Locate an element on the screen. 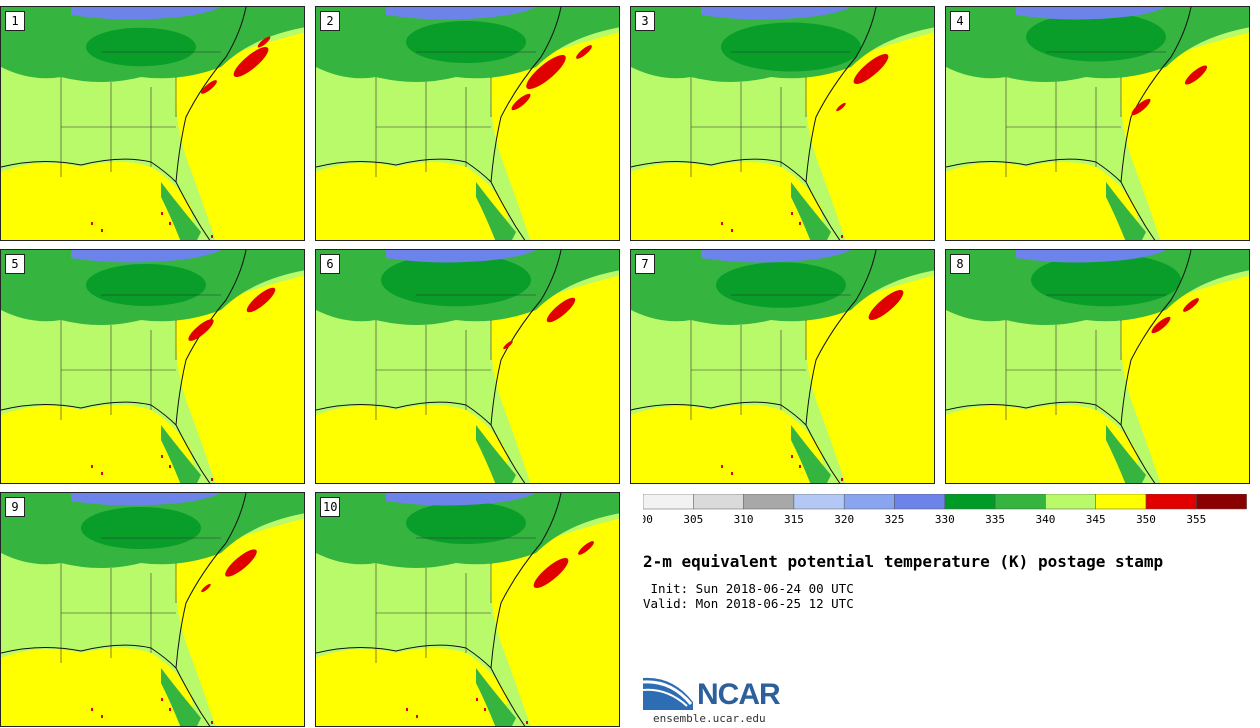 The height and width of the screenshot is (728, 1260). member-number-label: 7 is located at coordinates (645, 264).